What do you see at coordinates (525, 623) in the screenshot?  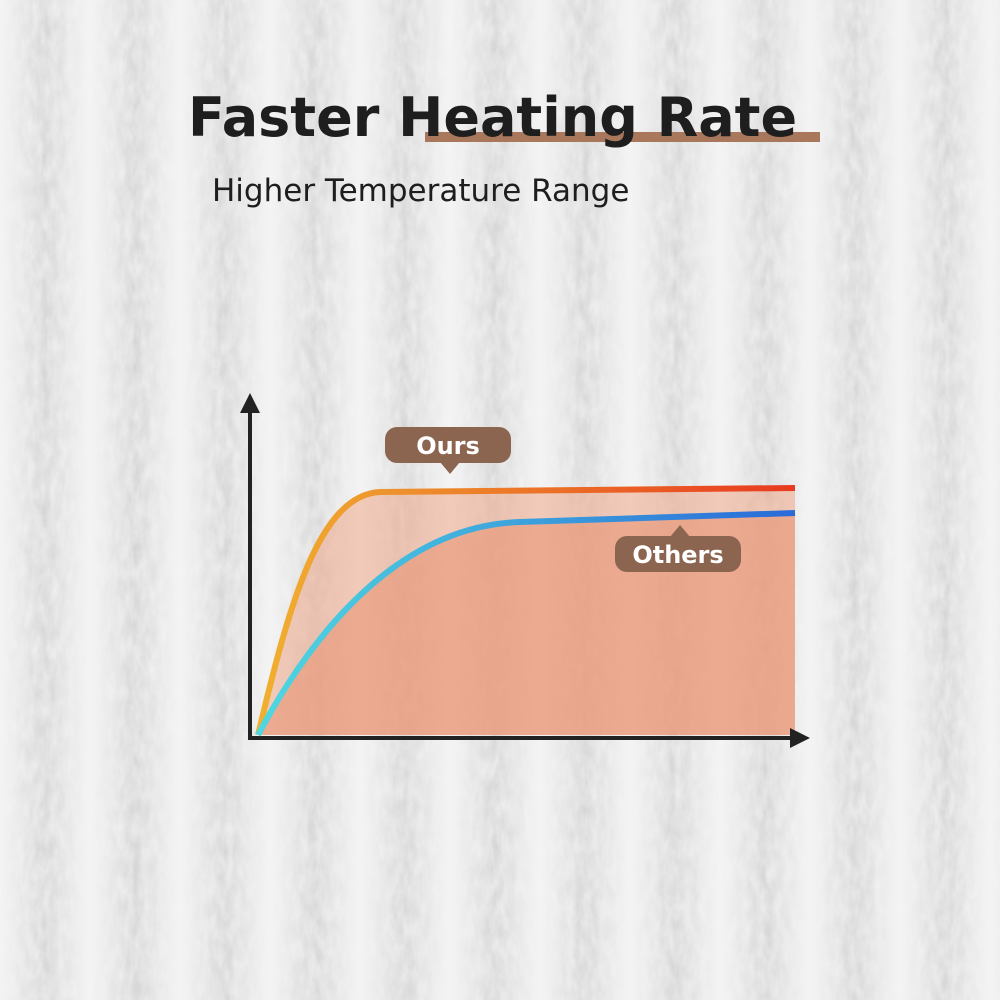 I see `curve-others` at bounding box center [525, 623].